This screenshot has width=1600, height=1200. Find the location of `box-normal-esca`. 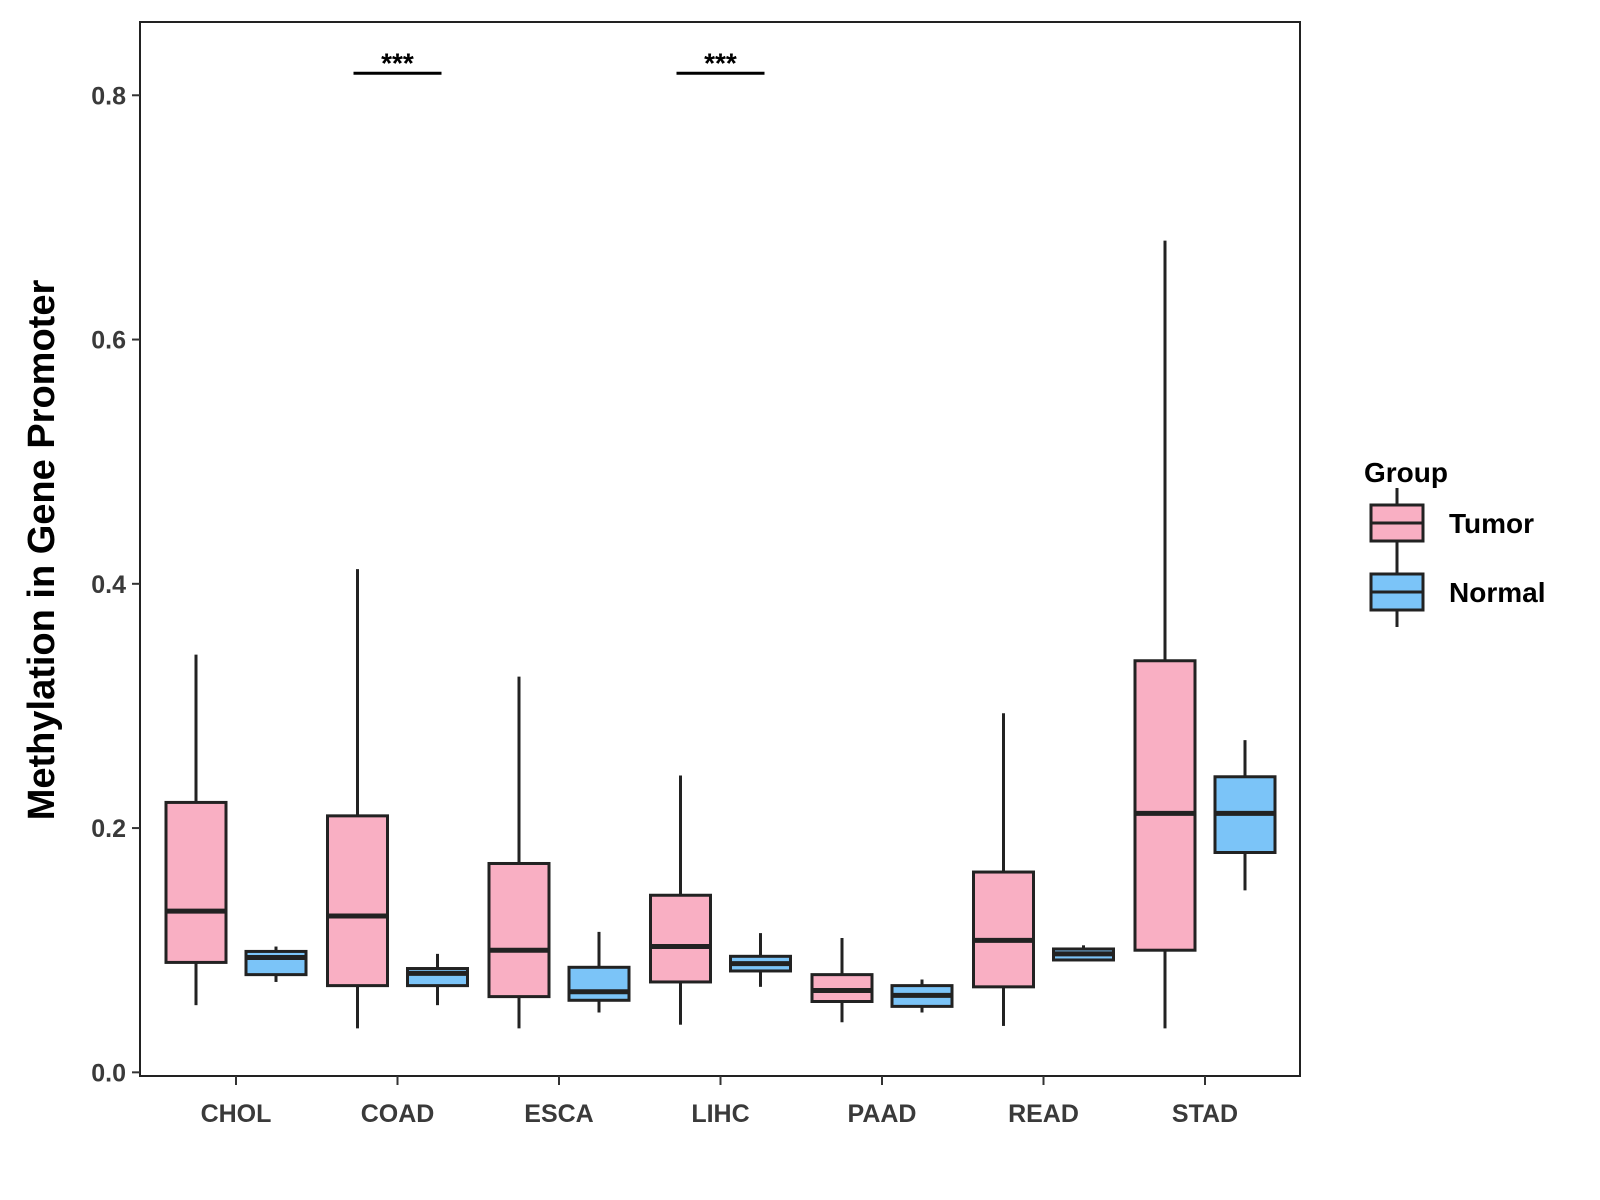

box-normal-esca is located at coordinates (599, 972).